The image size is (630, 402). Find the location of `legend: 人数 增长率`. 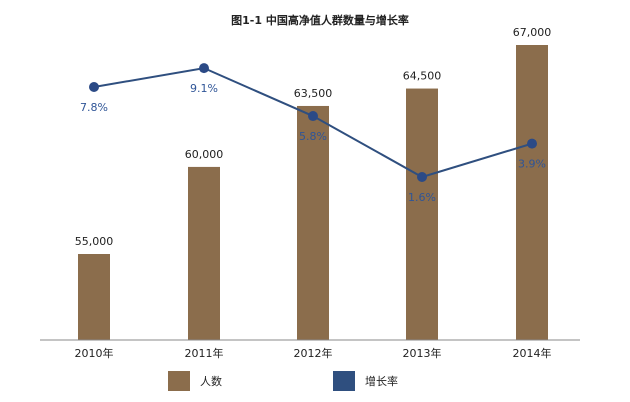

legend: 人数 增长率 is located at coordinates (283, 381).